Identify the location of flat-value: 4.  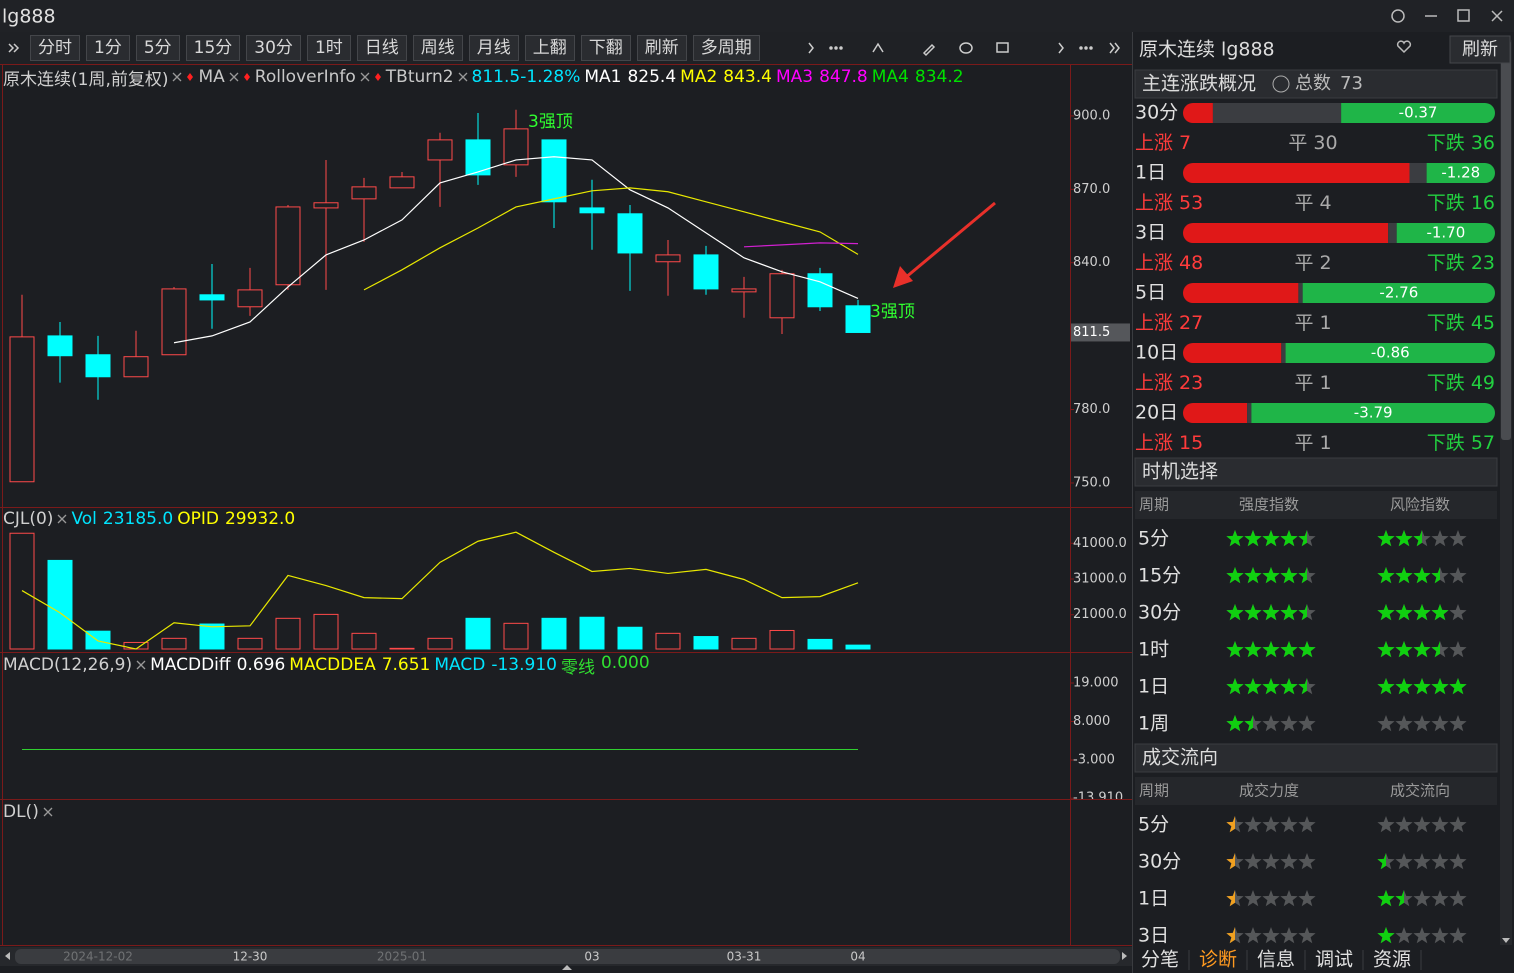
(1325, 203).